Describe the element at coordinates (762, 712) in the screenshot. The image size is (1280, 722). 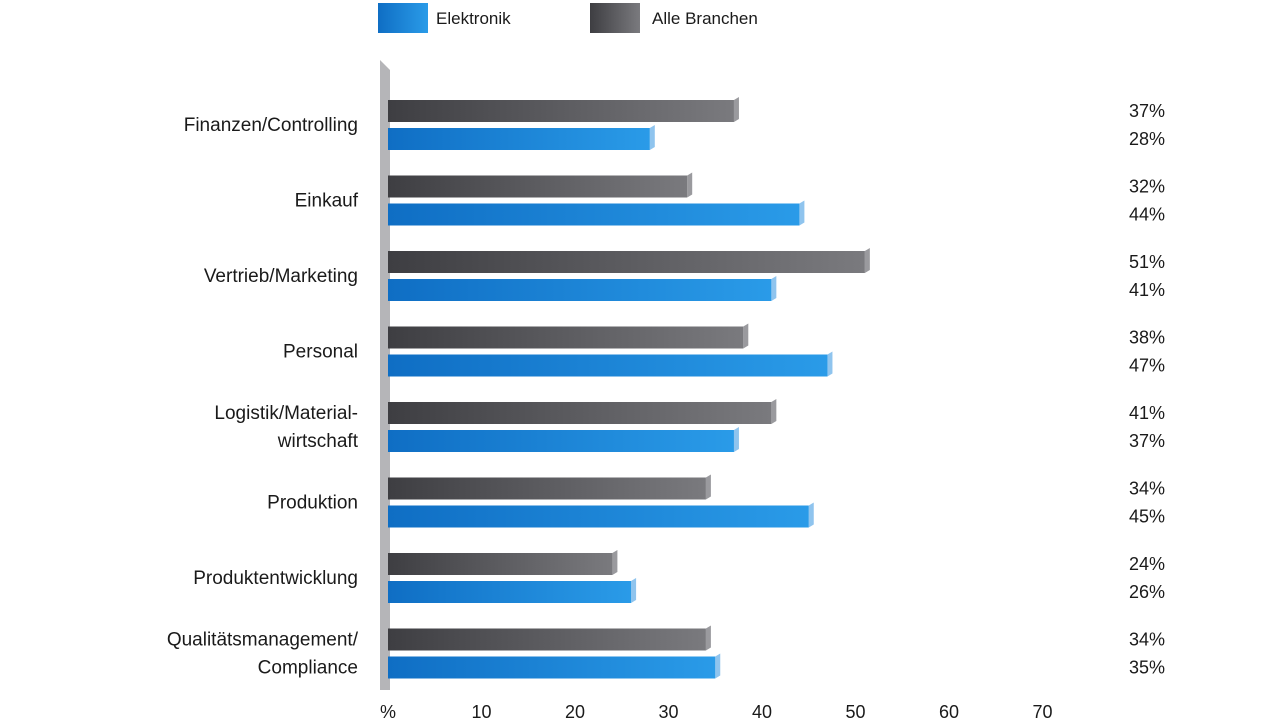
I see `x-tick-4: 40` at that location.